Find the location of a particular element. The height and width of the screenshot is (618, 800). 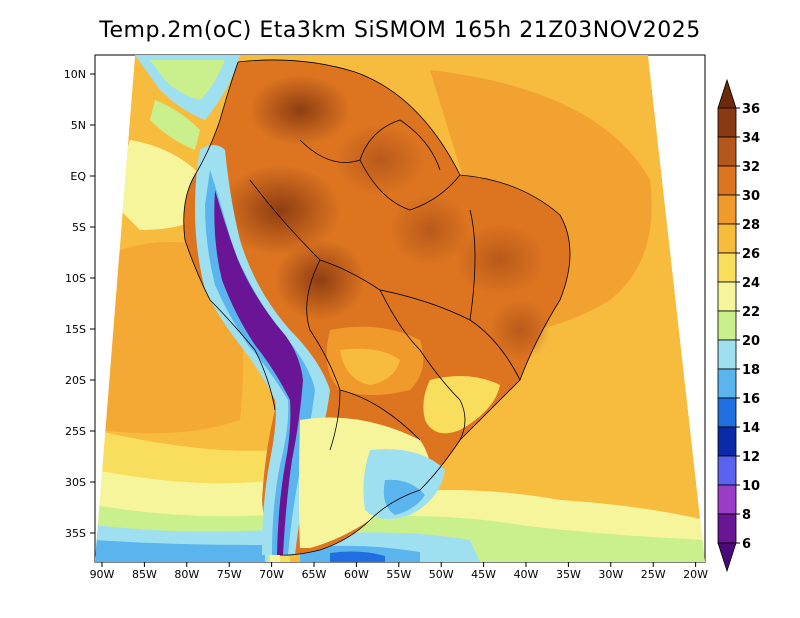

colorbar-label: 22 is located at coordinates (751, 312).